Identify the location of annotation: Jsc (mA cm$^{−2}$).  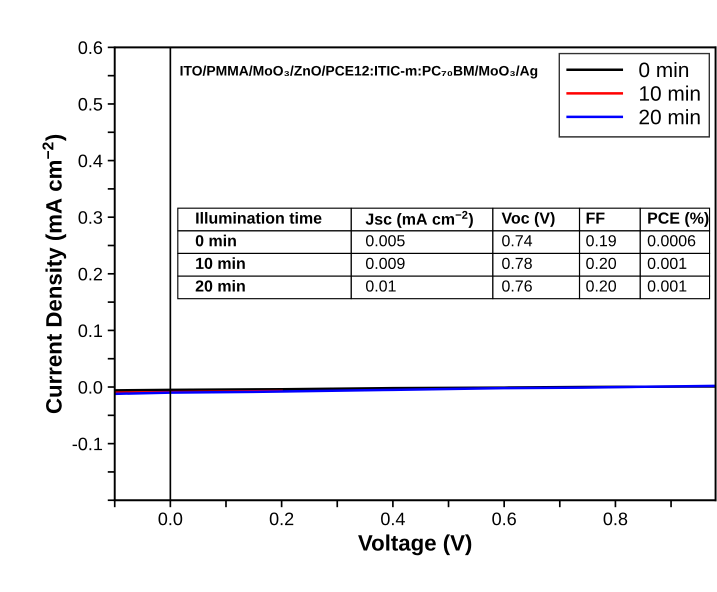
(419, 219).